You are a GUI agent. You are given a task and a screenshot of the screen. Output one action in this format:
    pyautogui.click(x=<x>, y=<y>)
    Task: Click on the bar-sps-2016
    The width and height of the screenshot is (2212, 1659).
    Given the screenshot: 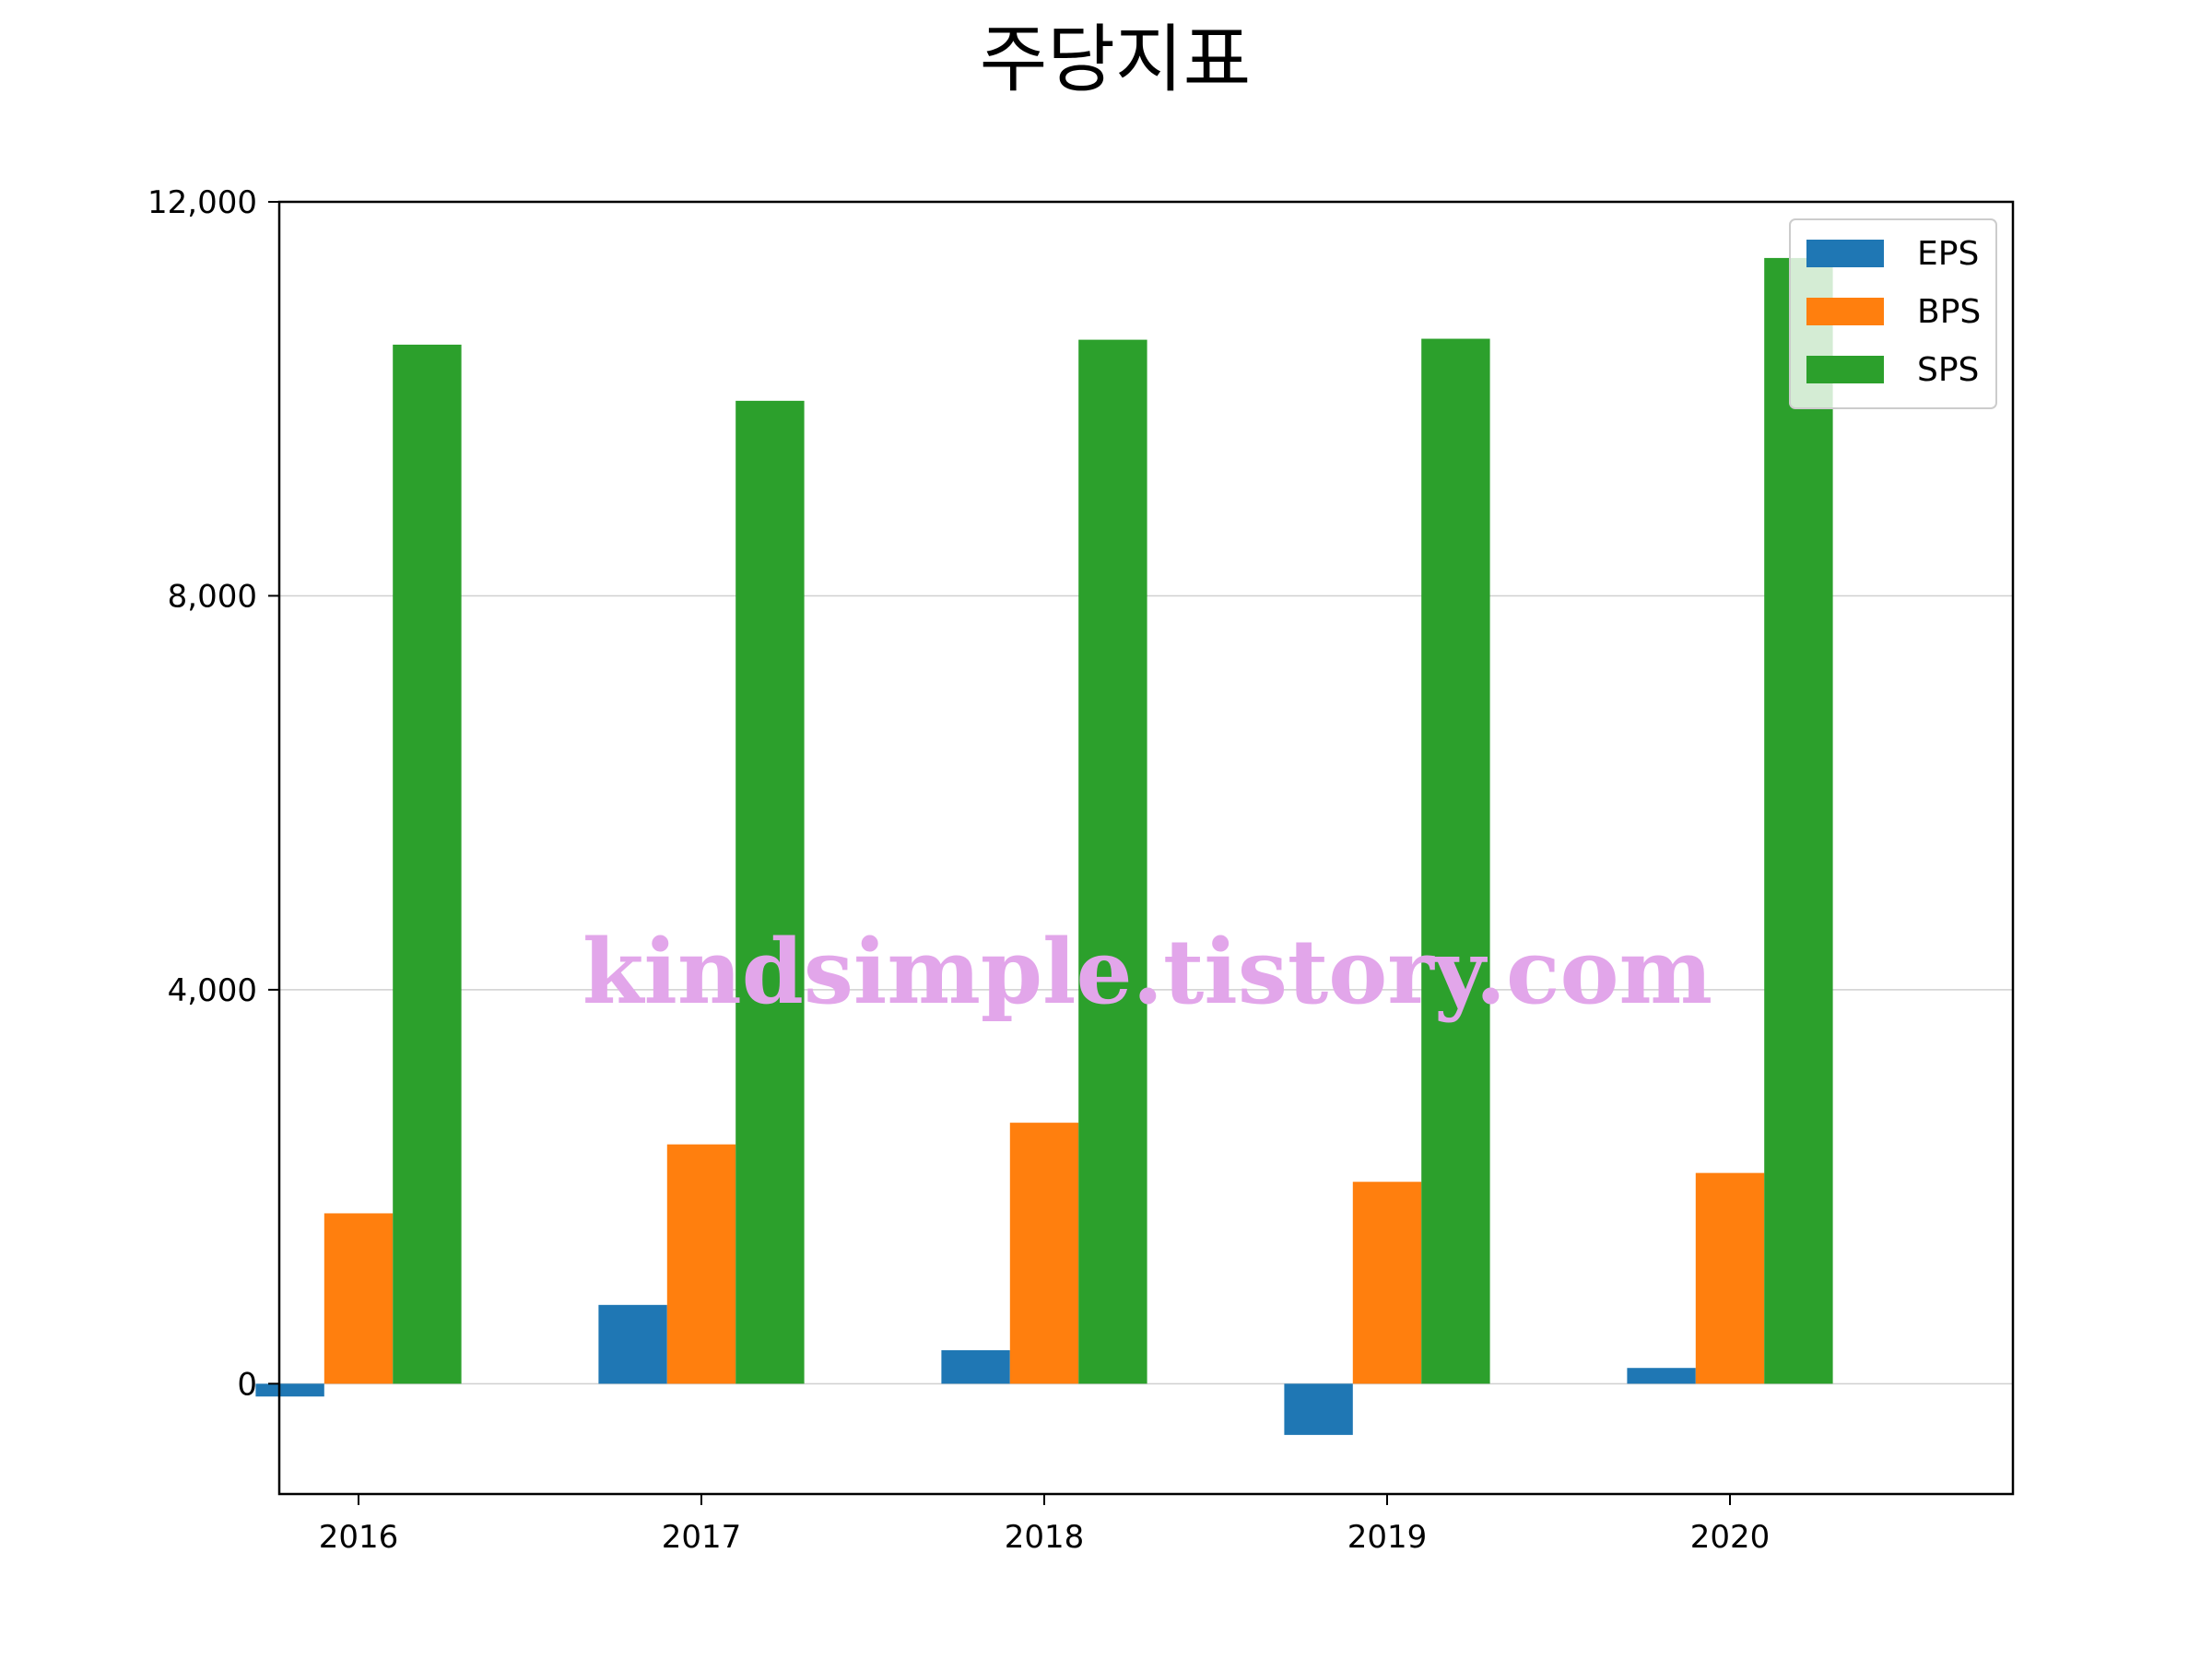 What is the action you would take?
    pyautogui.click(x=427, y=864)
    